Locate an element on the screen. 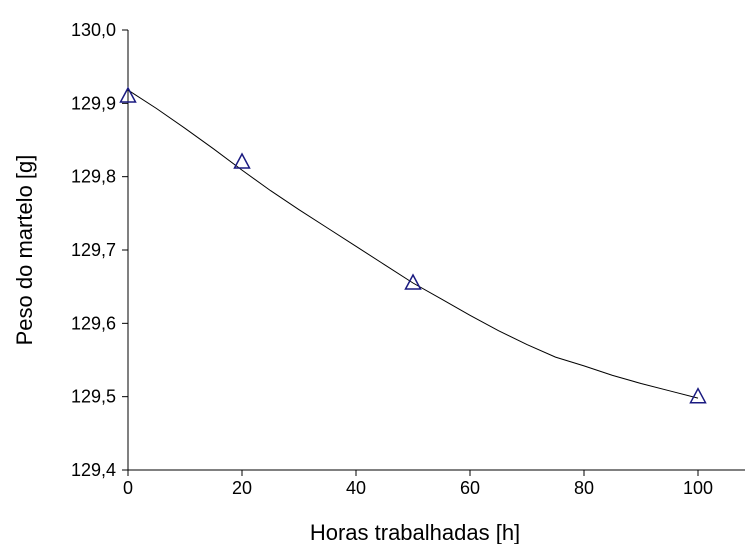  x-tick-label: 20 is located at coordinates (242, 488).